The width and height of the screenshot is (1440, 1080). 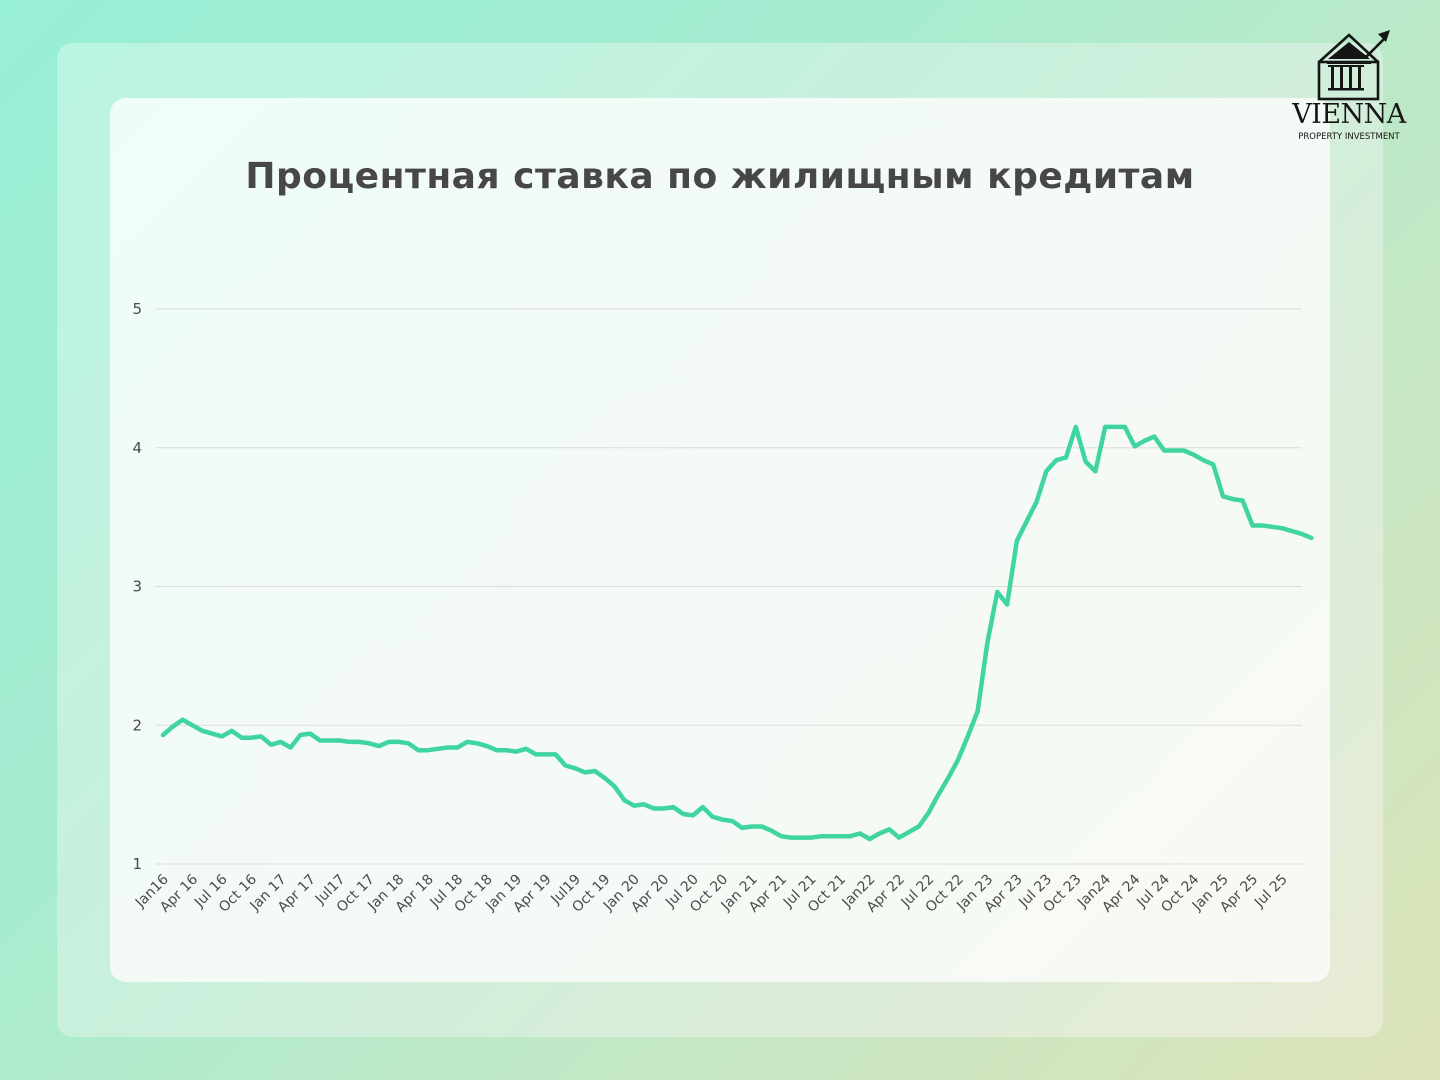 I want to click on y-axis-ticks: 1 2 3 4 5, so click(x=137, y=586).